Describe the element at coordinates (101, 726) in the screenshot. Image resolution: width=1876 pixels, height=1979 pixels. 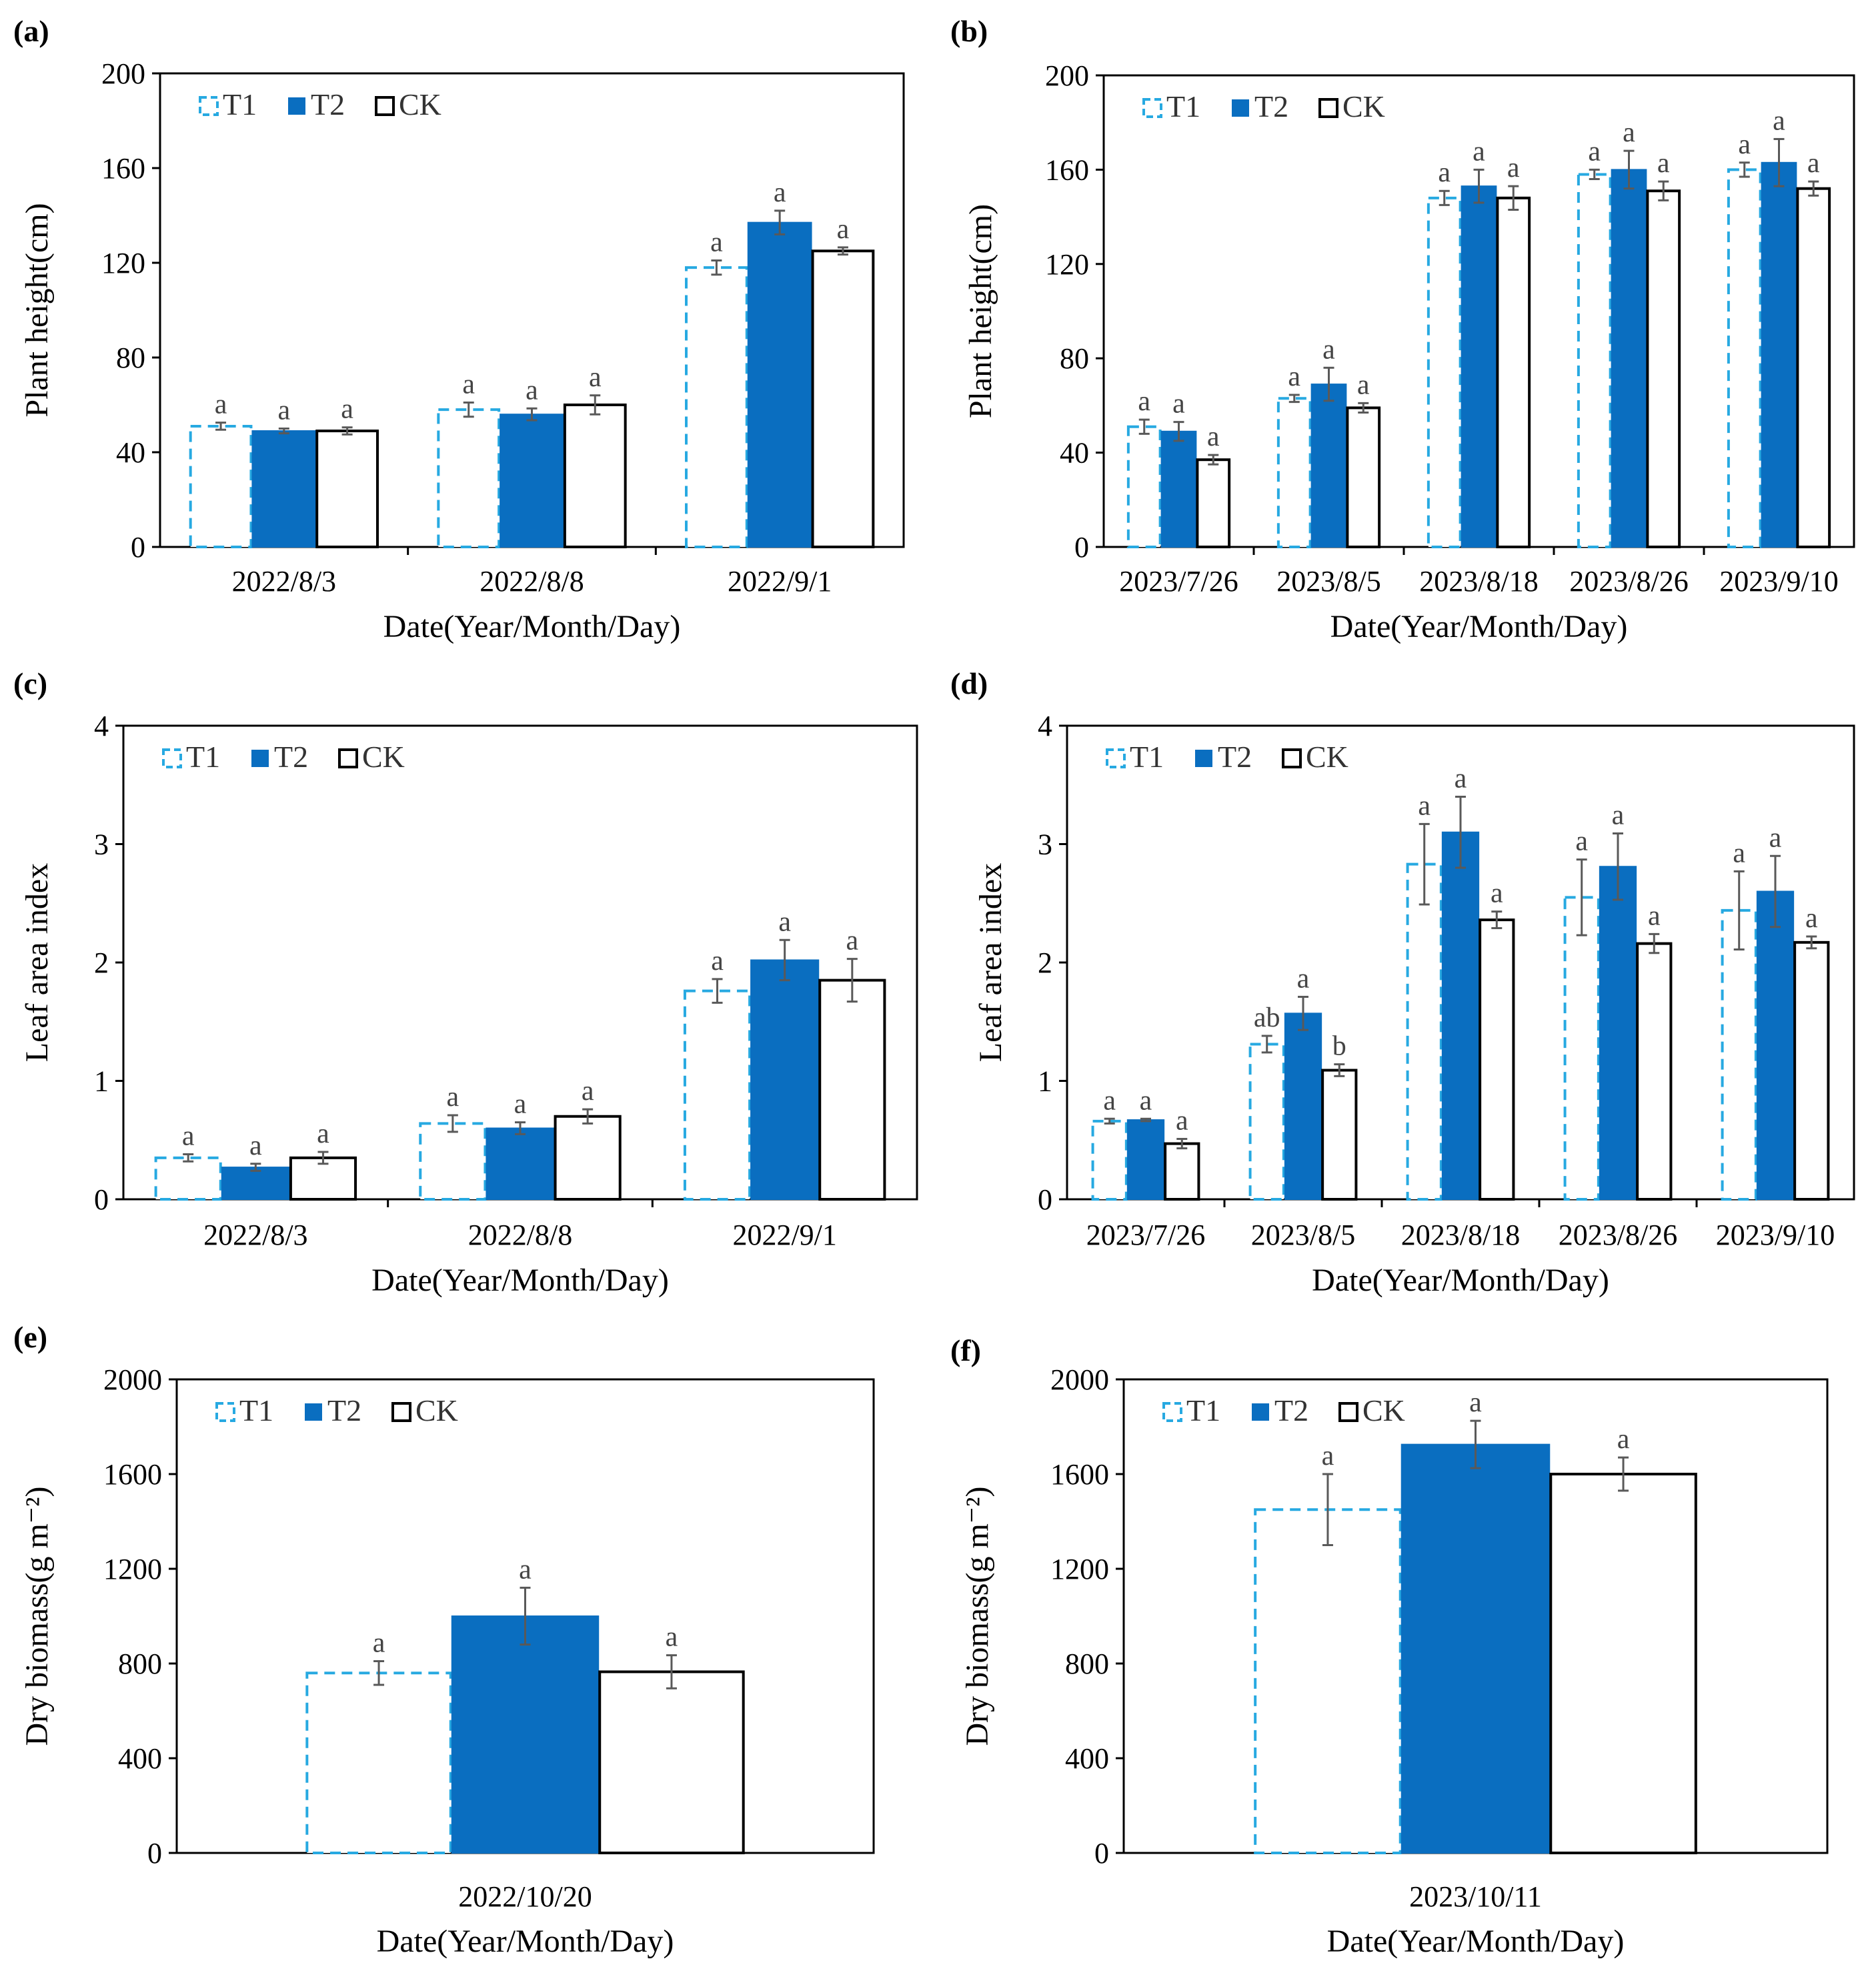
I see `y-tick-label: 4` at that location.